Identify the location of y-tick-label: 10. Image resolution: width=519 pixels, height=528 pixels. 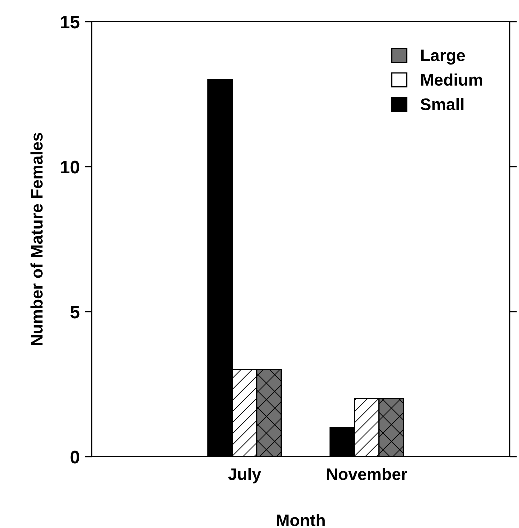
(70, 167).